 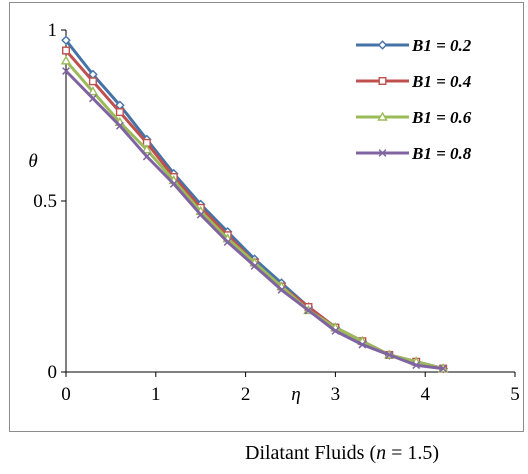 I want to click on legend-label: B1 = 0.6, so click(x=441, y=117).